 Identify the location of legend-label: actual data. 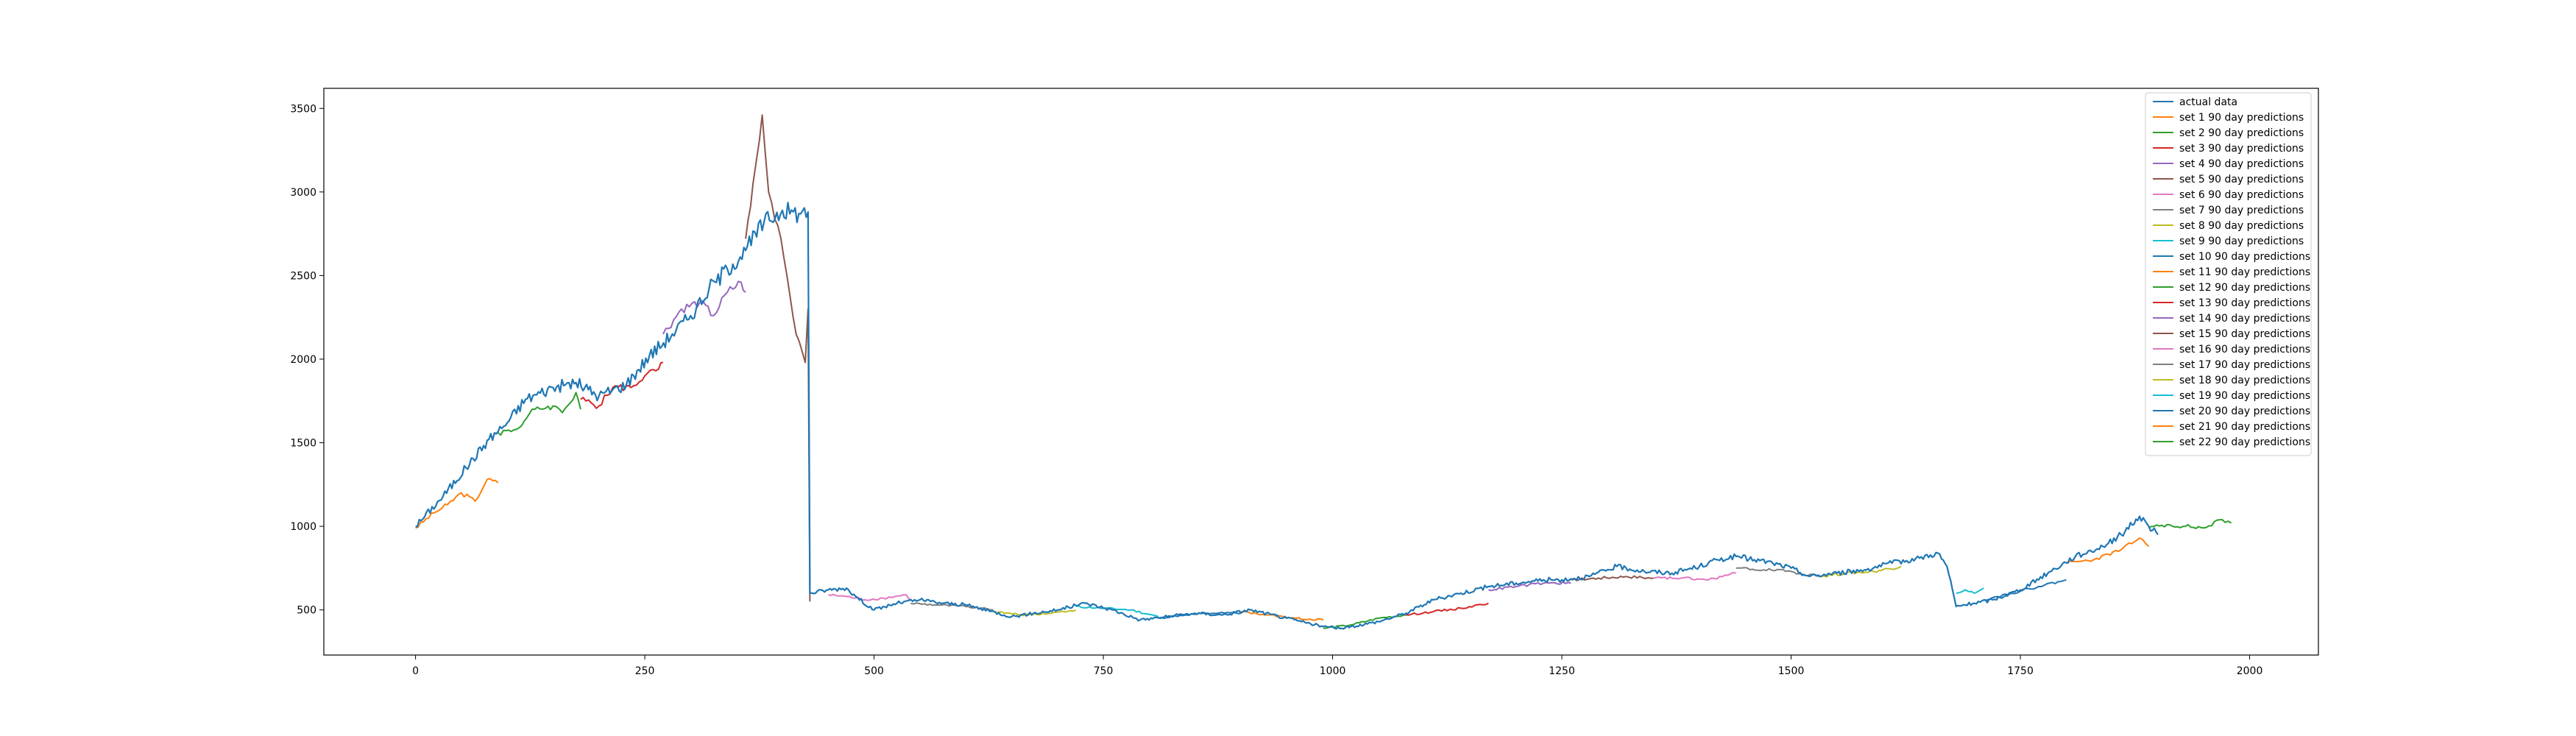
(2208, 102).